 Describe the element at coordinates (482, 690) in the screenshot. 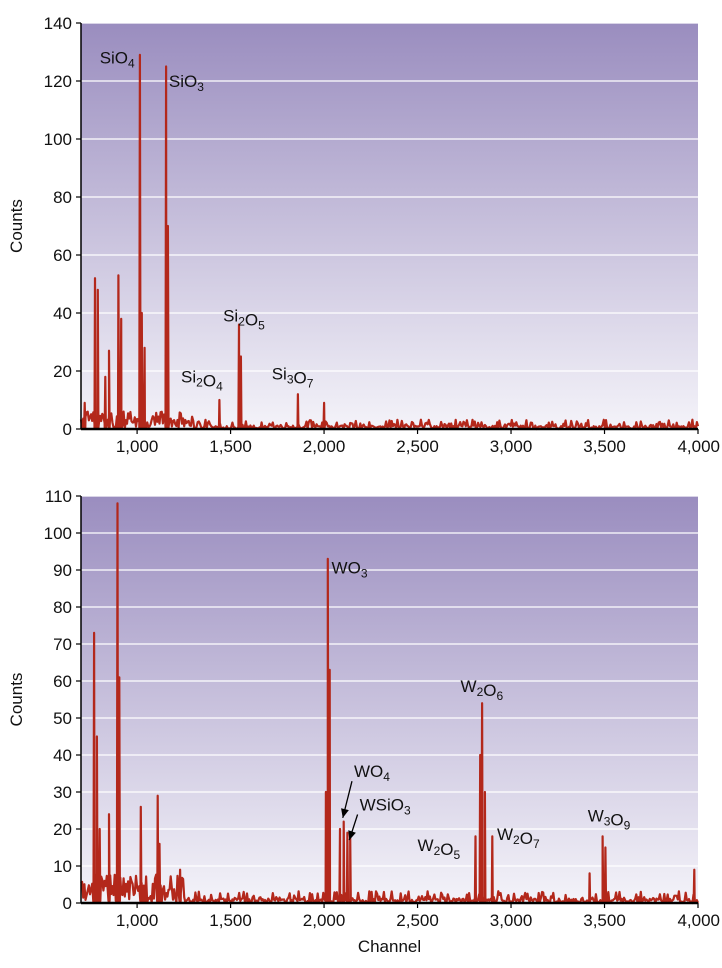

I see `peak-annotation: W2O6` at that location.